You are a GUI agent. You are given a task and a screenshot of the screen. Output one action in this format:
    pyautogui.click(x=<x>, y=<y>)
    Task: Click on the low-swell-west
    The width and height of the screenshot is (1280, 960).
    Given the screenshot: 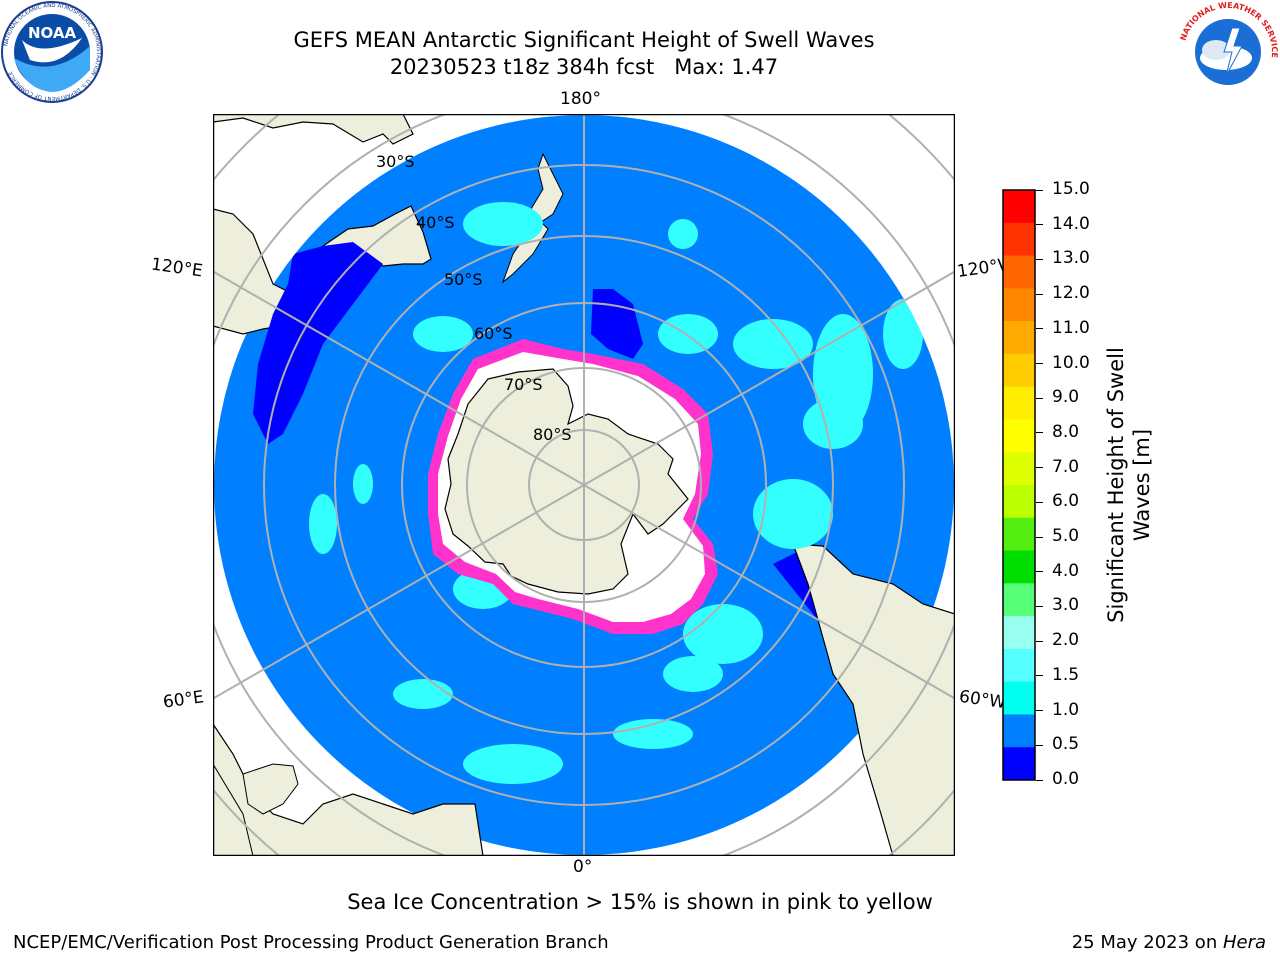 What is the action you would take?
    pyautogui.click(x=318, y=343)
    